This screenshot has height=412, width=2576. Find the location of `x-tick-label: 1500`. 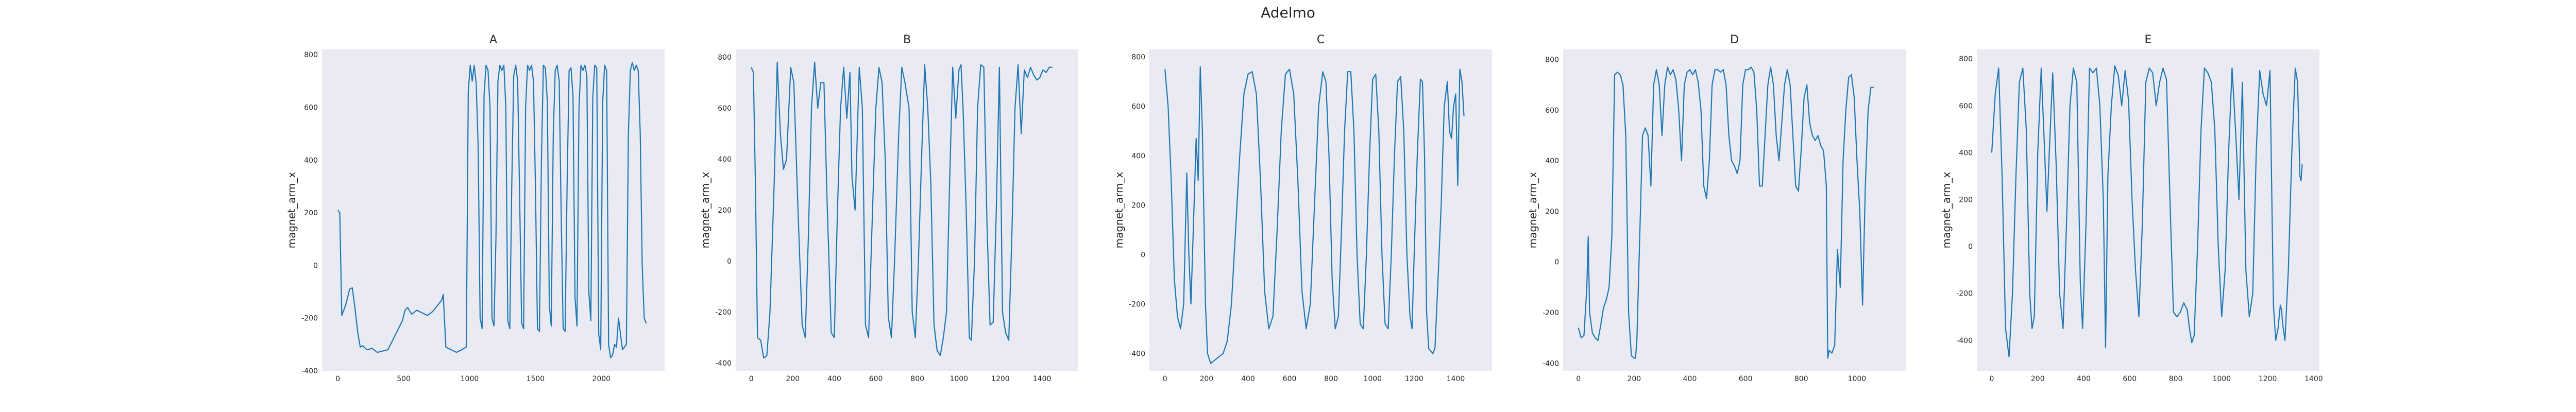

x-tick-label: 1500 is located at coordinates (536, 379).